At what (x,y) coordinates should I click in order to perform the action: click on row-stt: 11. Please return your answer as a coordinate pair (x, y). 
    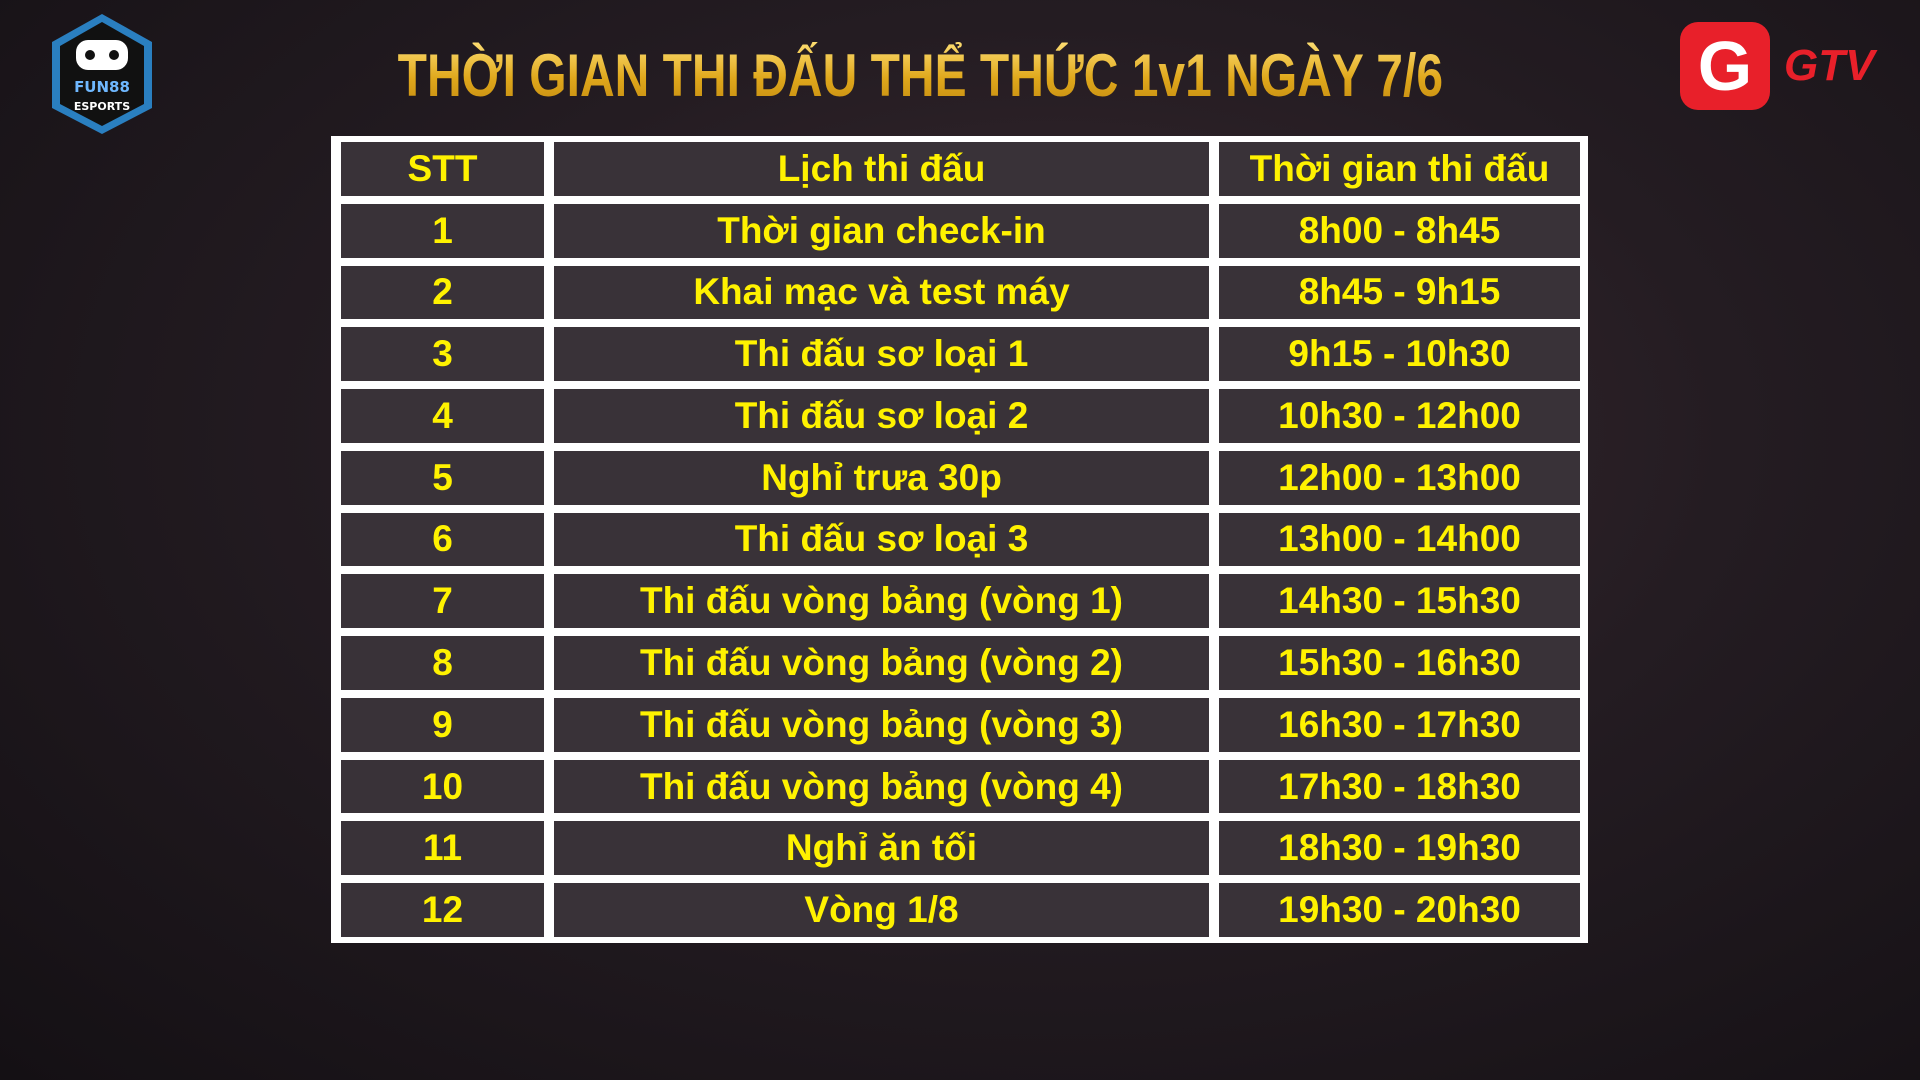
    Looking at the image, I should click on (442, 848).